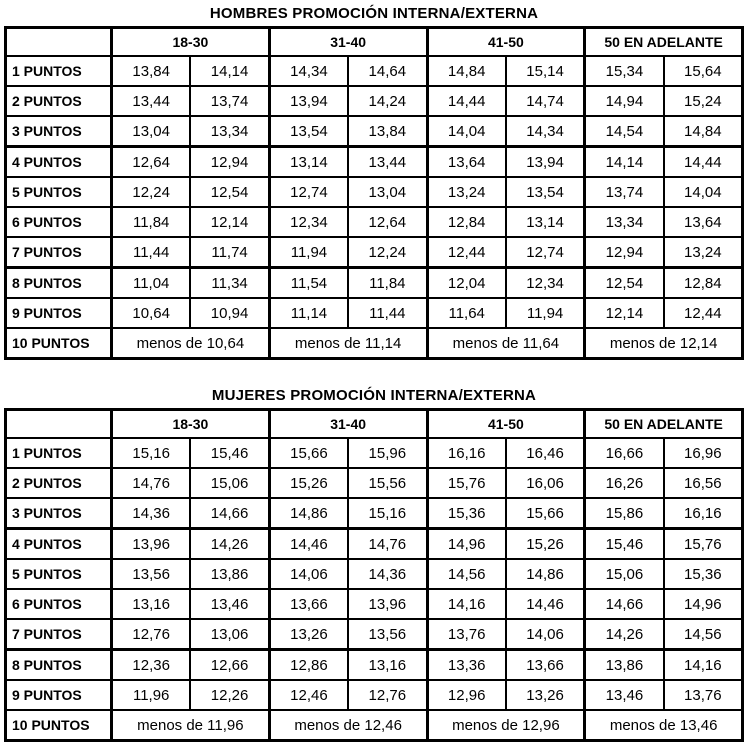 The image size is (748, 751). What do you see at coordinates (545, 192) in the screenshot?
I see `score-cell: 13,54` at bounding box center [545, 192].